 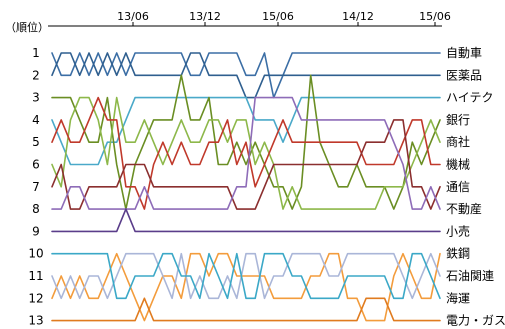 I want to click on series-end-label: 自動車, so click(x=464, y=53).